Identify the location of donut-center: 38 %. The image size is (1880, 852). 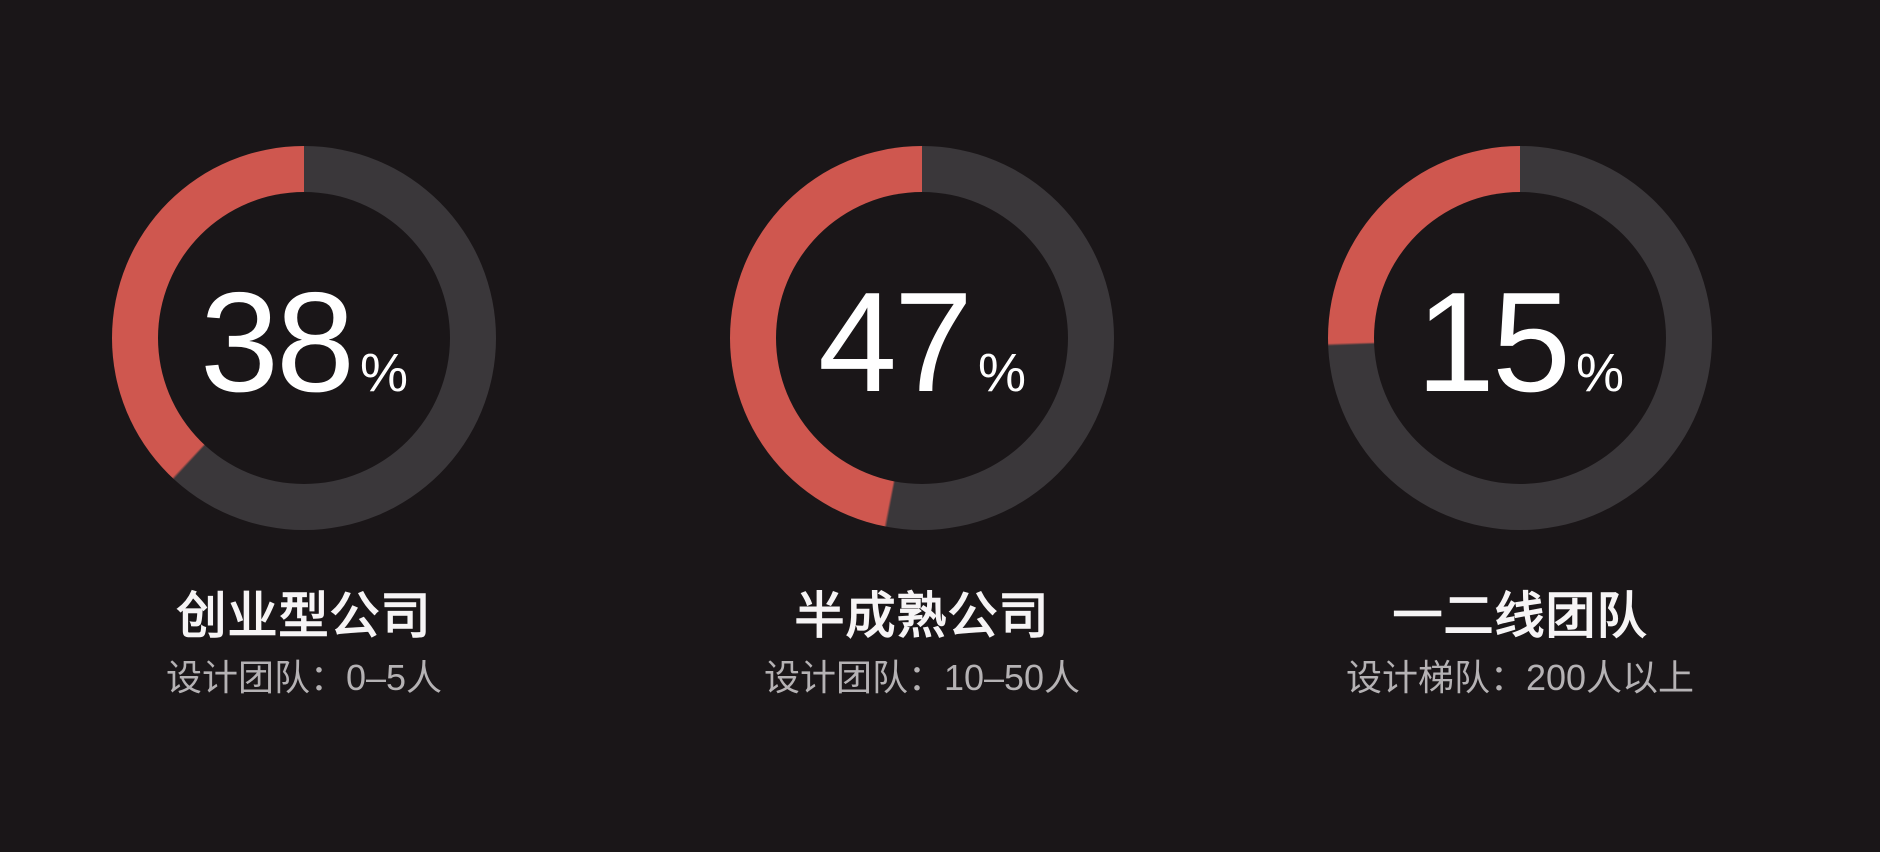
(304, 338).